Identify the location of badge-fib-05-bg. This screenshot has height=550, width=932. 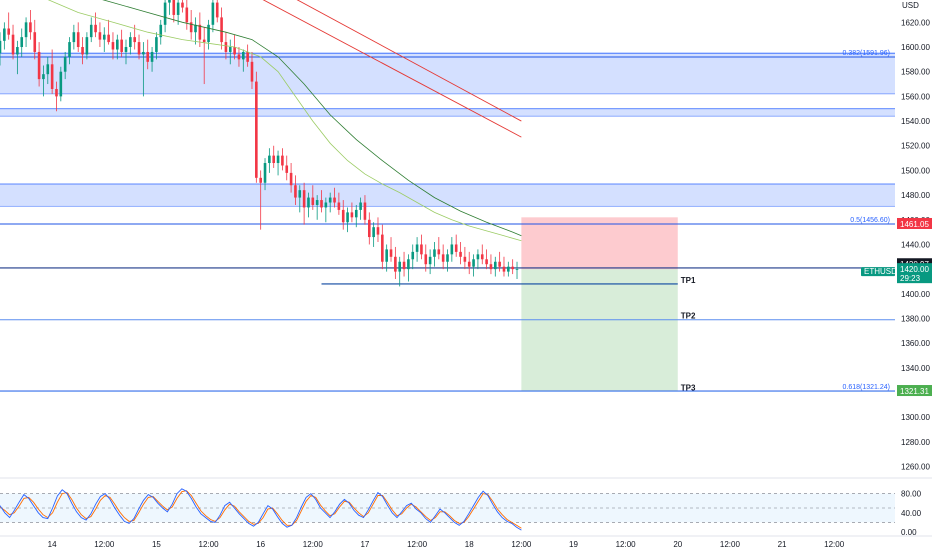
(914, 223).